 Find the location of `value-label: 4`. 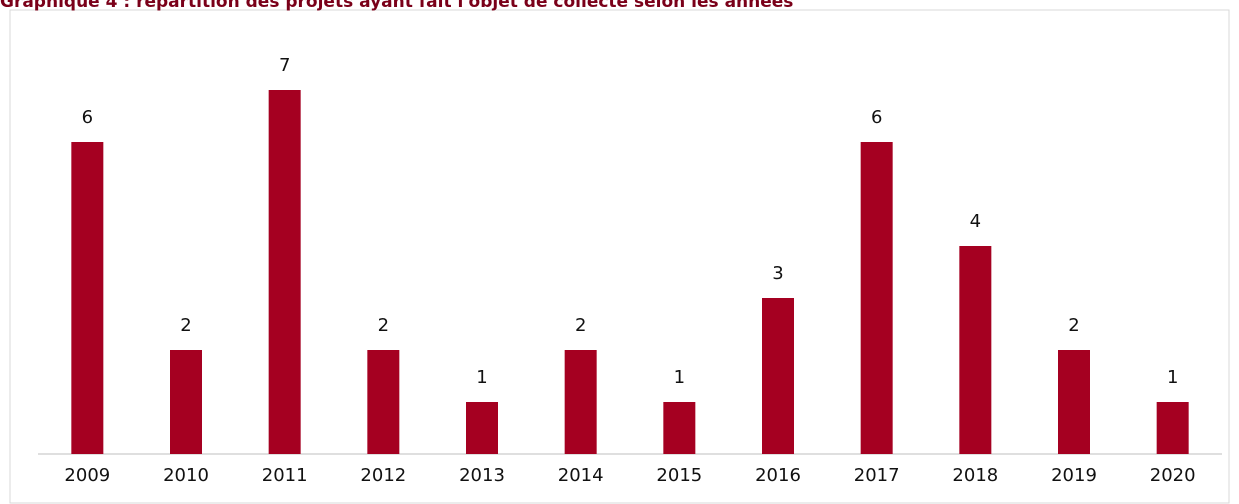

value-label: 4 is located at coordinates (975, 221).